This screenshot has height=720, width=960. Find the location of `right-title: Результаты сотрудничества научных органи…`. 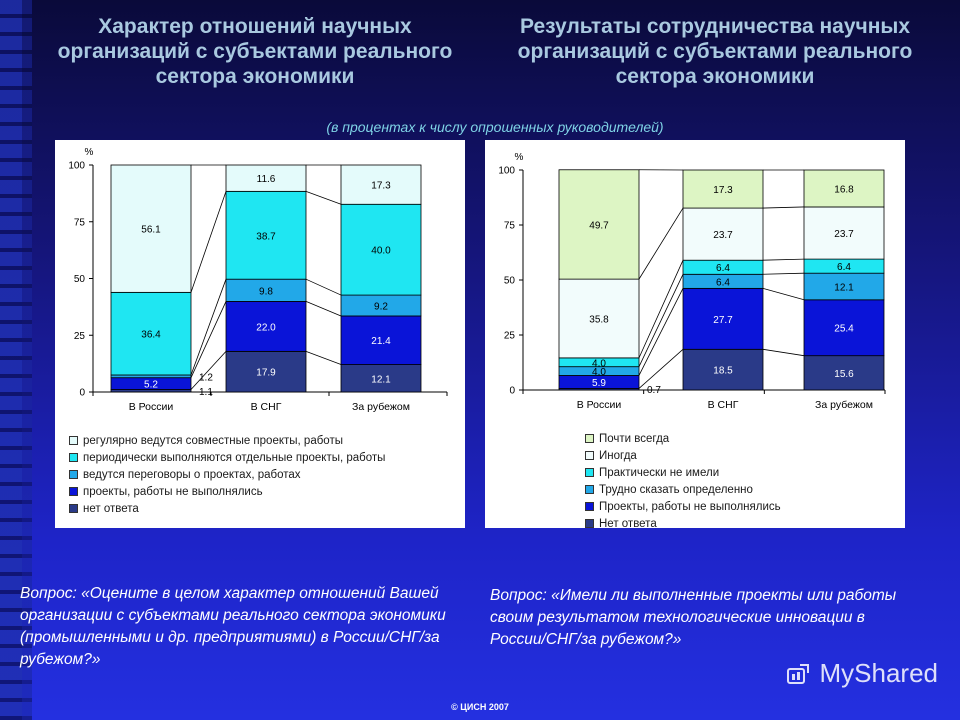

right-title: Результаты сотрудничества научных органи… is located at coordinates (715, 51).